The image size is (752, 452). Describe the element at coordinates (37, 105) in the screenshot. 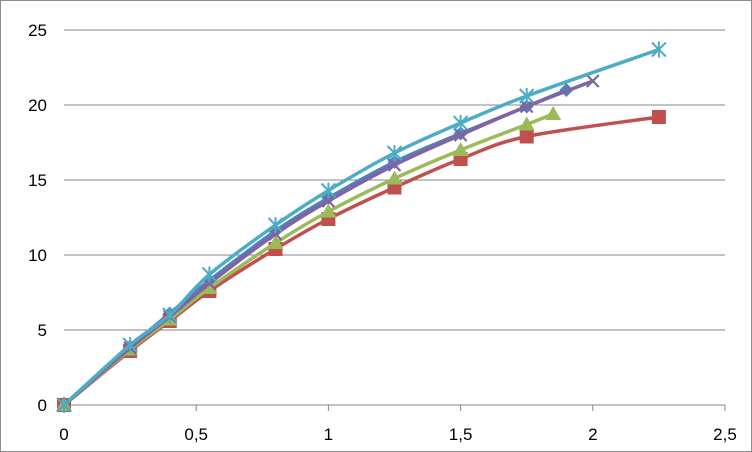

I see `y-tick-label-4: 20` at that location.